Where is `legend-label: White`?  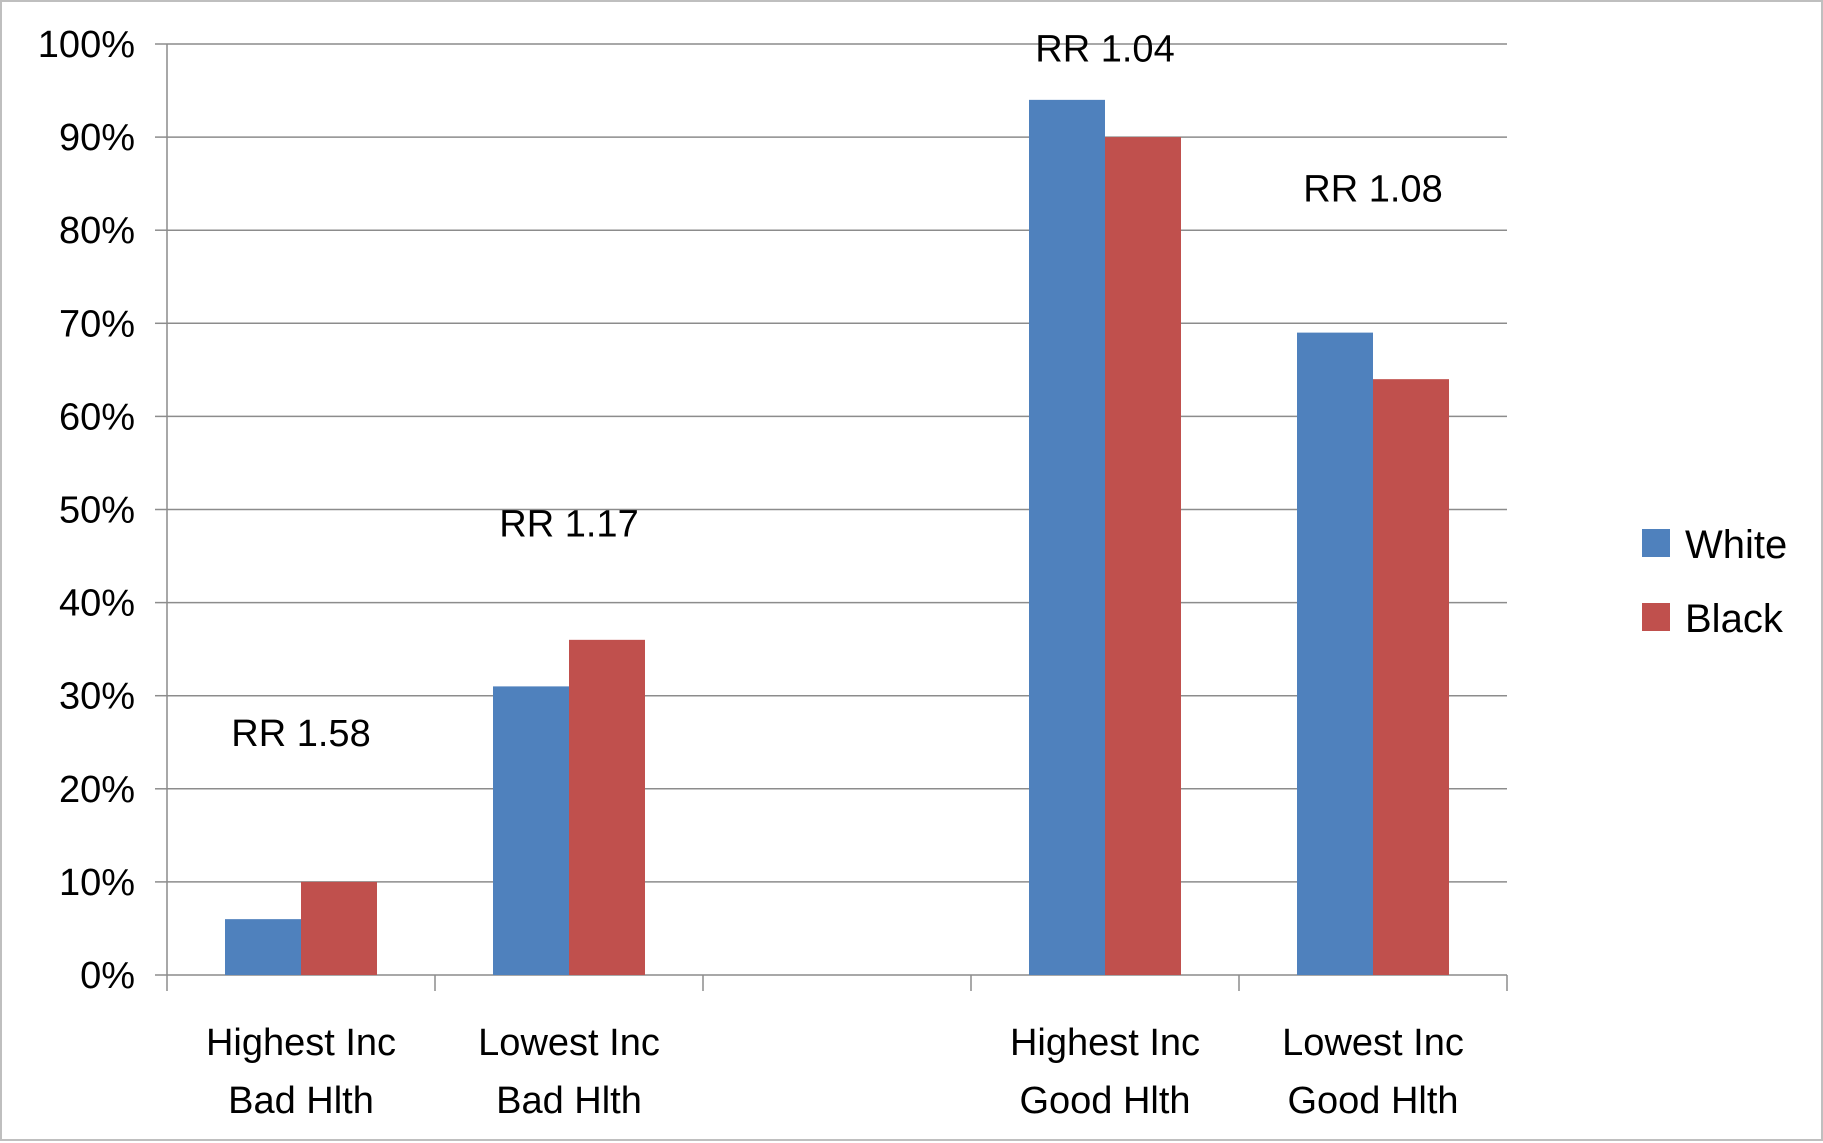
legend-label: White is located at coordinates (1736, 545).